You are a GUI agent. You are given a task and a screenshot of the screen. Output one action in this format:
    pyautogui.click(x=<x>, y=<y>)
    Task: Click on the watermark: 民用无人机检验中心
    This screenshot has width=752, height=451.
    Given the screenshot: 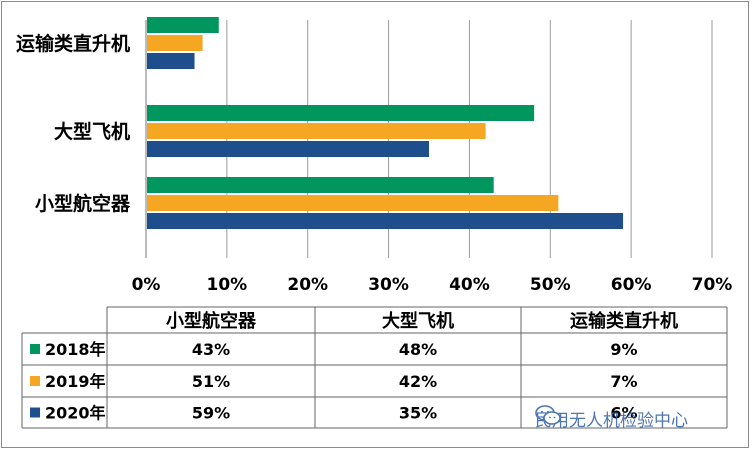 What is the action you would take?
    pyautogui.click(x=611, y=418)
    